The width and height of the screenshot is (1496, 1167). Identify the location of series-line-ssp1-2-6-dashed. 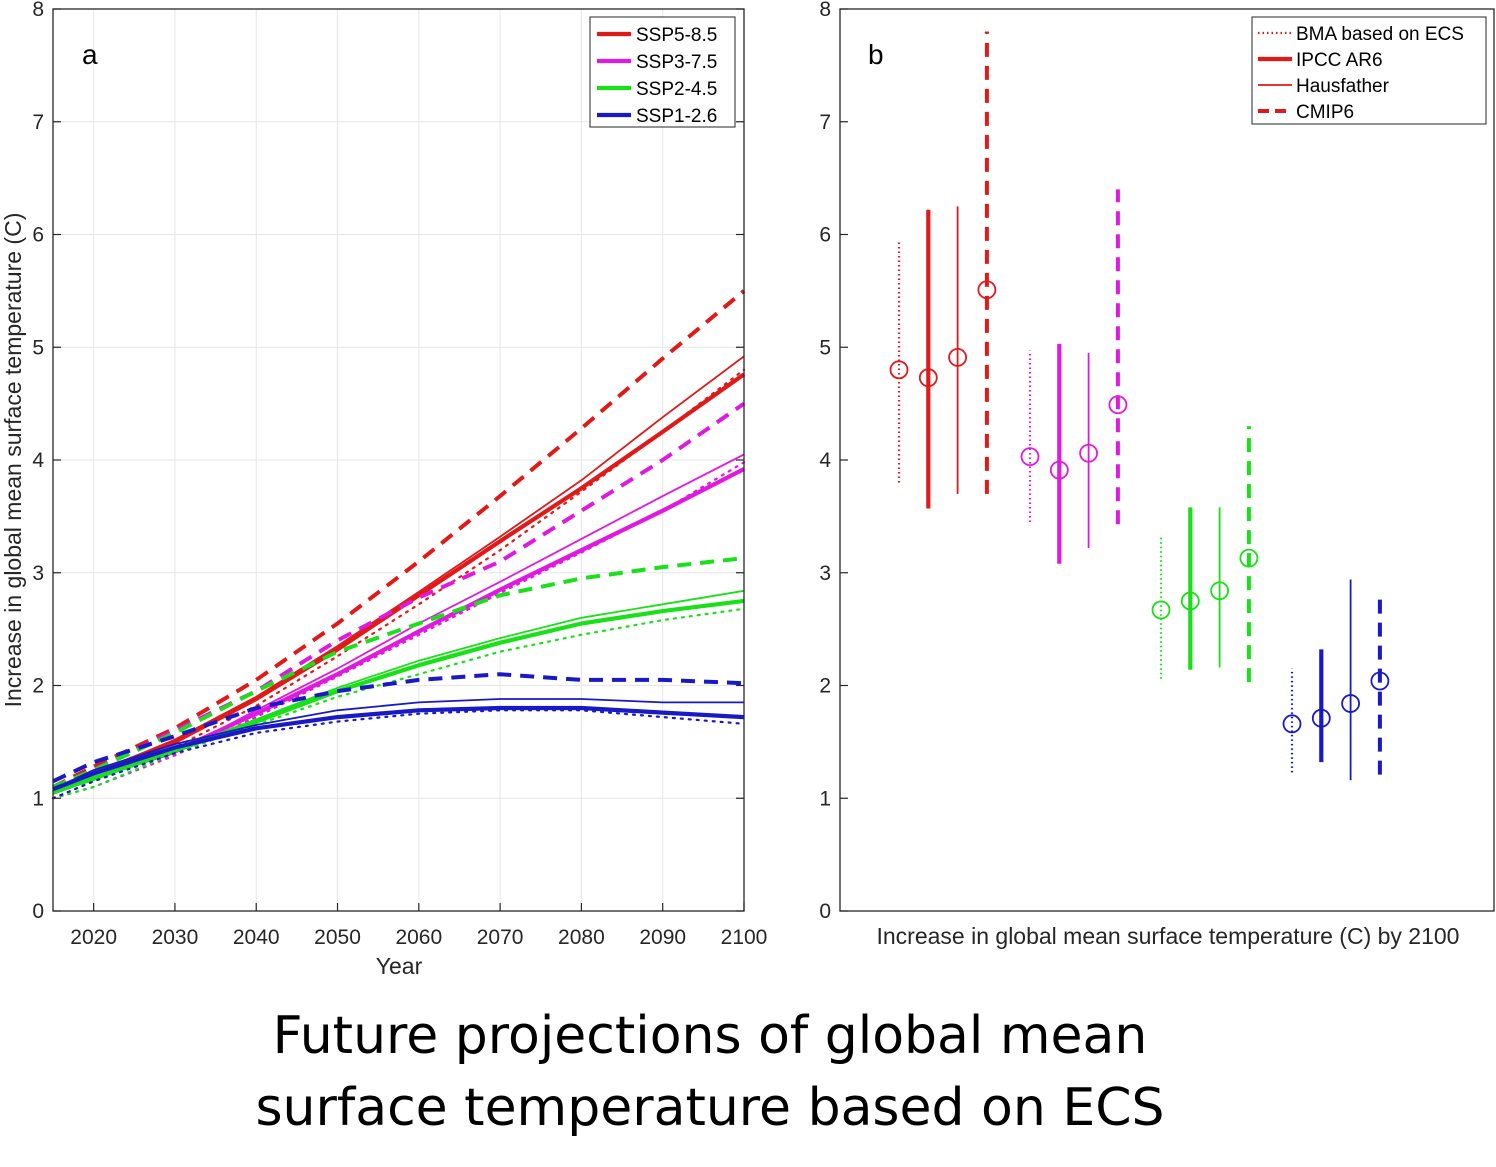
(398, 728).